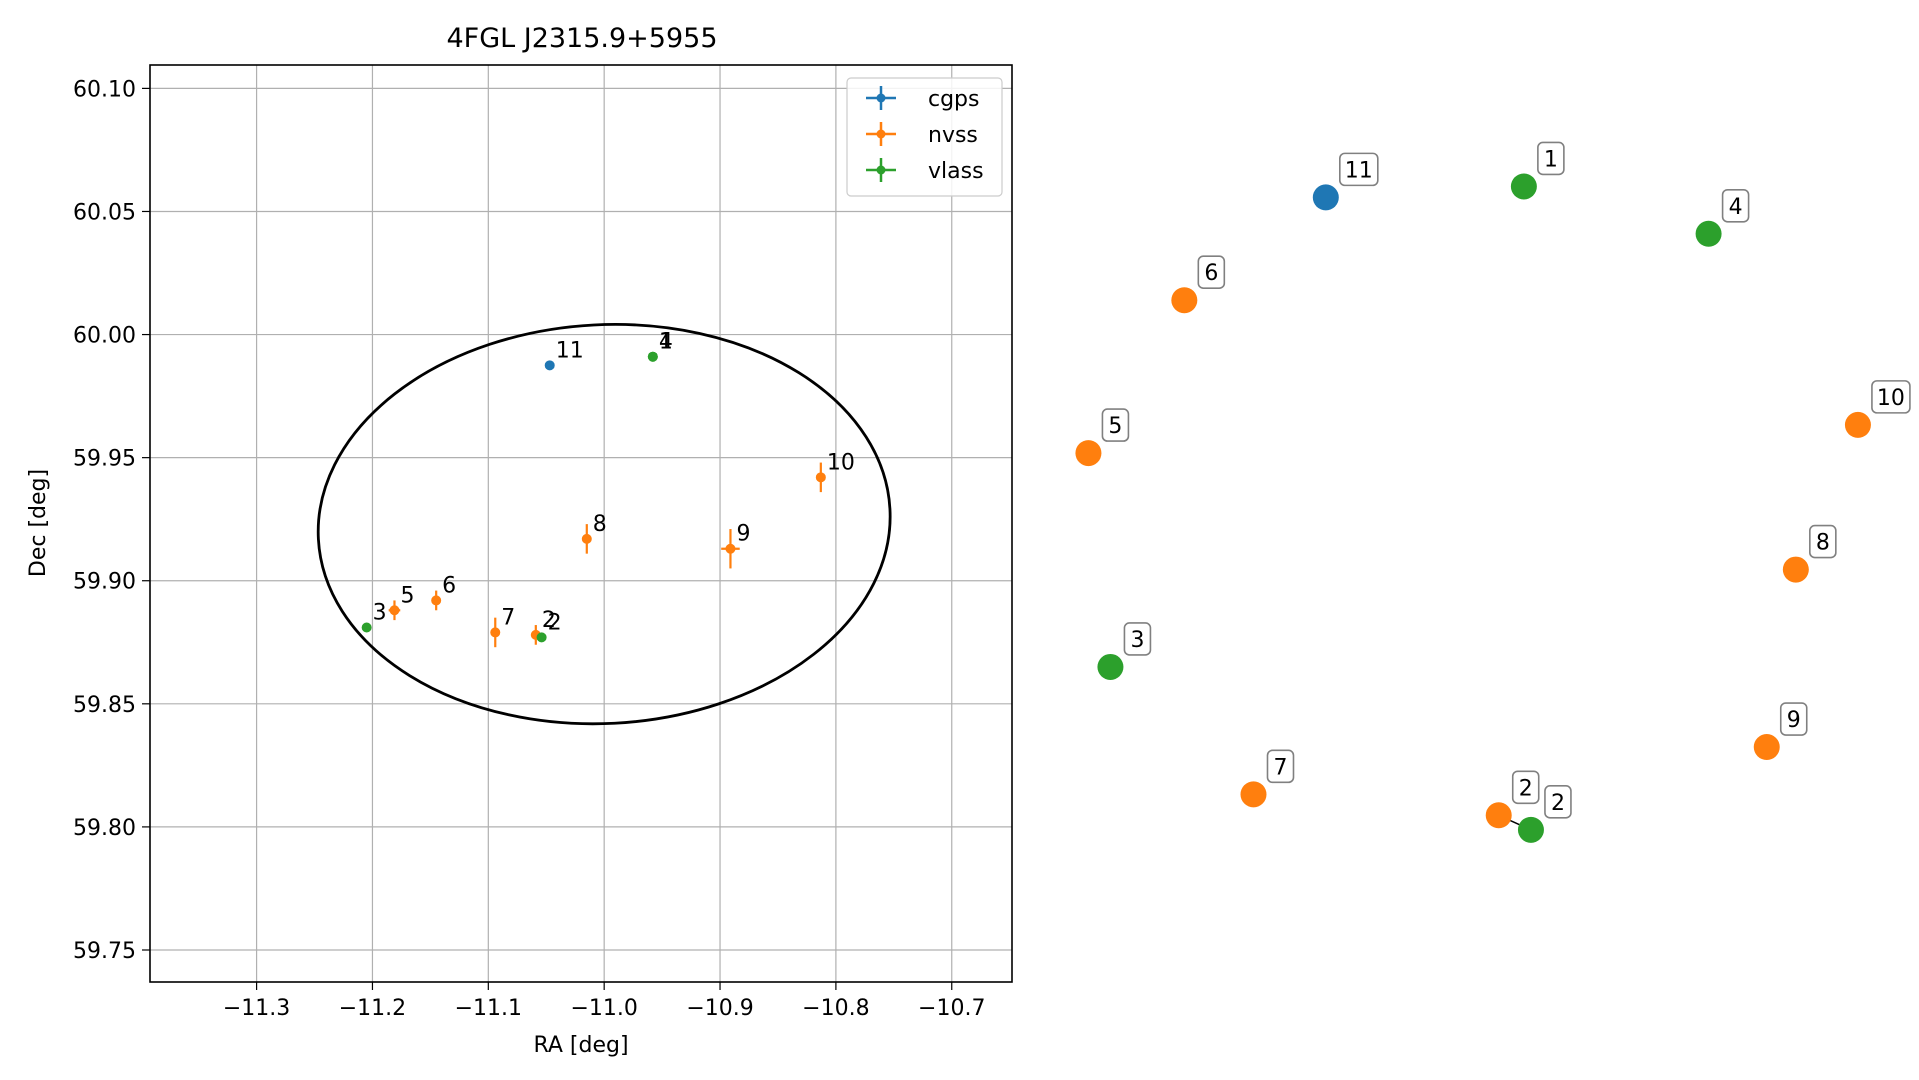  What do you see at coordinates (104, 705) in the screenshot?
I see `y-tick-label: 59.85` at bounding box center [104, 705].